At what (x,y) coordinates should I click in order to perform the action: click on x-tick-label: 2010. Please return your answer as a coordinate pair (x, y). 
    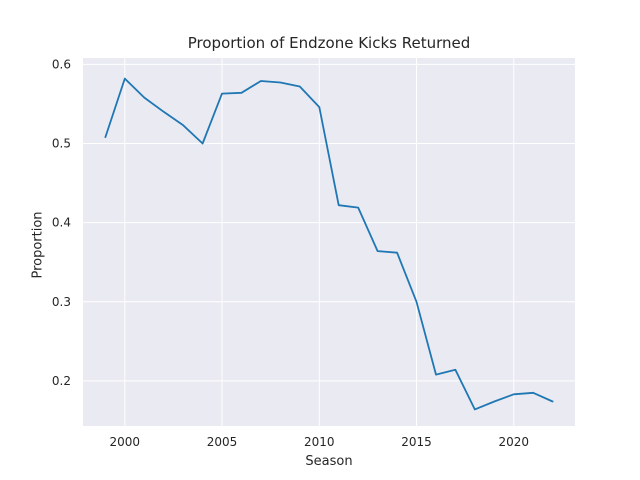
    Looking at the image, I should click on (319, 442).